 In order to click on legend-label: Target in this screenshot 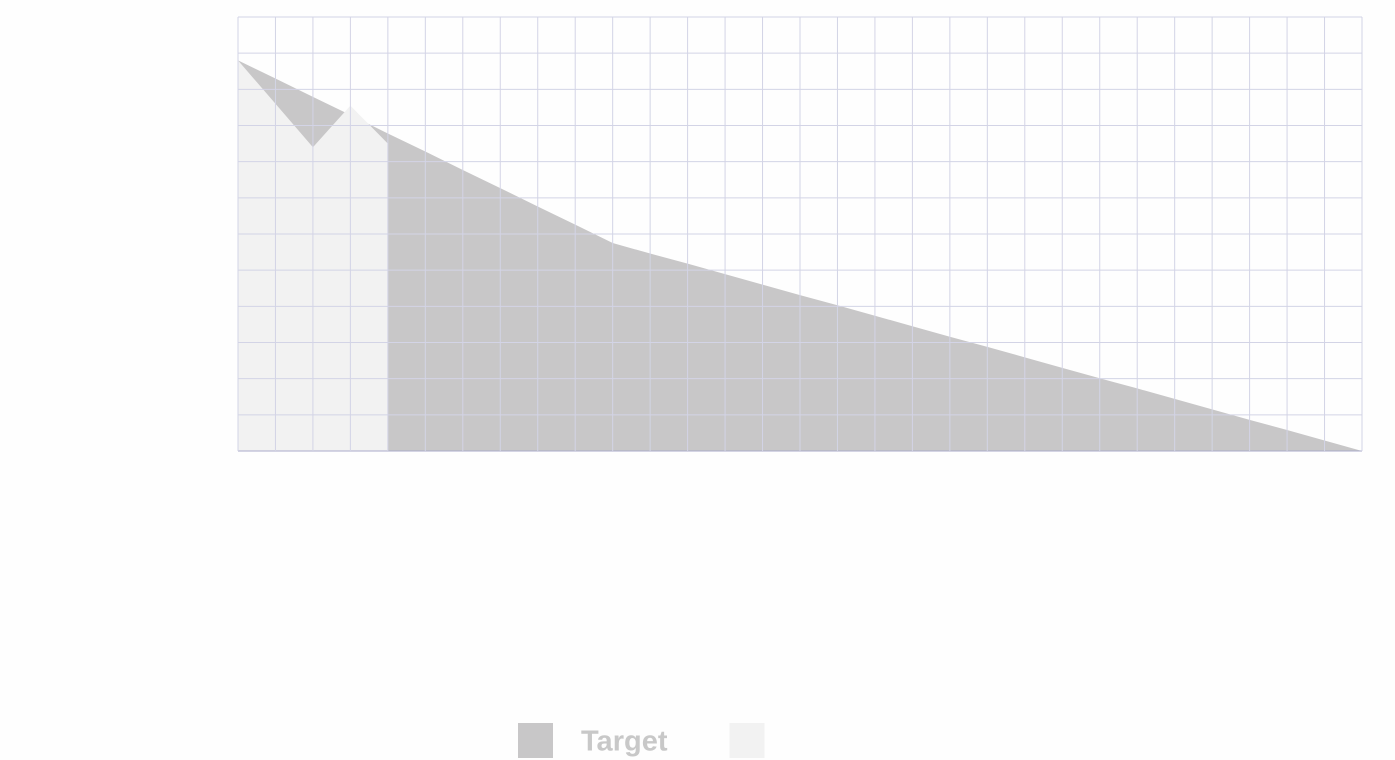, I will do `click(624, 742)`.